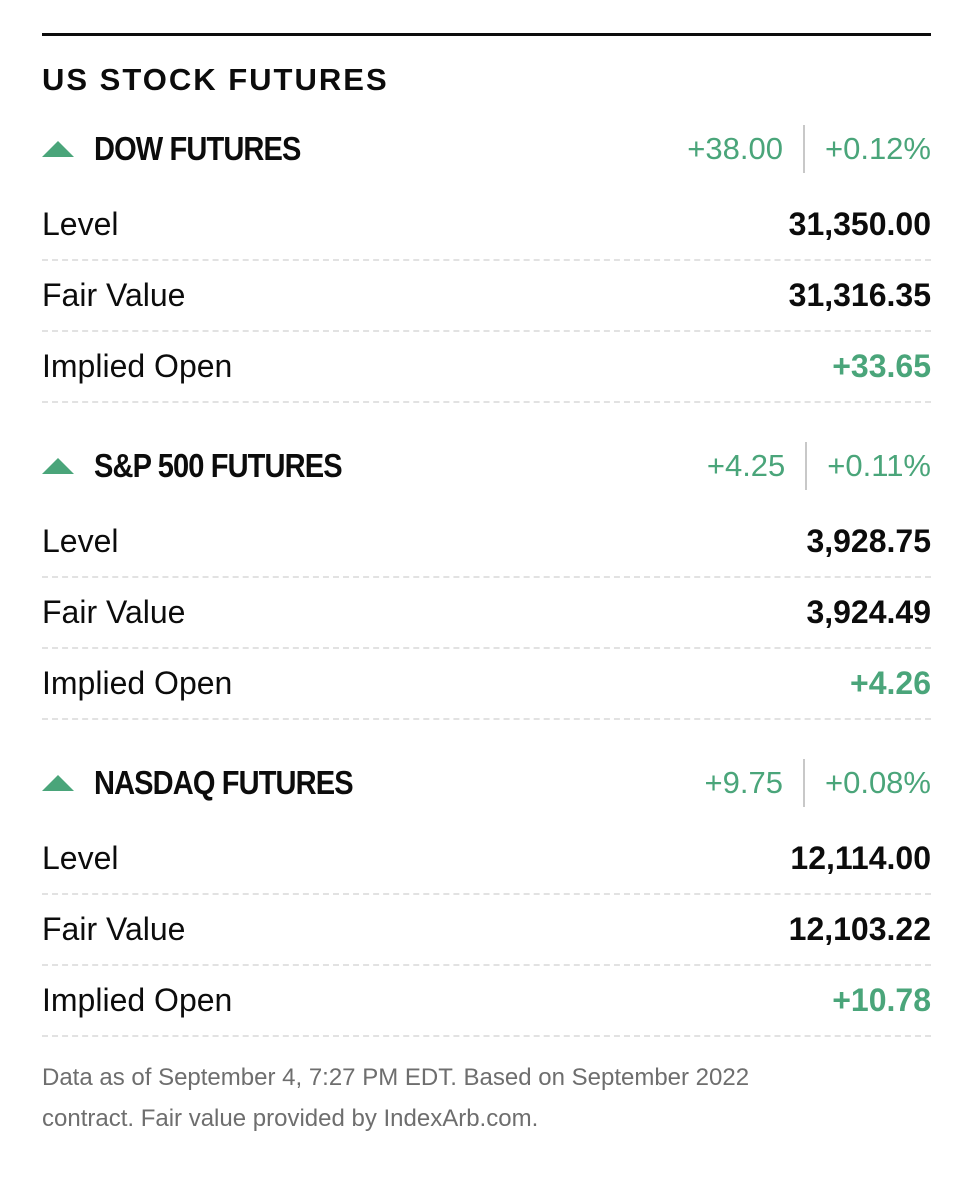 The height and width of the screenshot is (1200, 973). I want to click on section-header: DOW FUTURES +38.00 +0.12%, so click(486, 149).